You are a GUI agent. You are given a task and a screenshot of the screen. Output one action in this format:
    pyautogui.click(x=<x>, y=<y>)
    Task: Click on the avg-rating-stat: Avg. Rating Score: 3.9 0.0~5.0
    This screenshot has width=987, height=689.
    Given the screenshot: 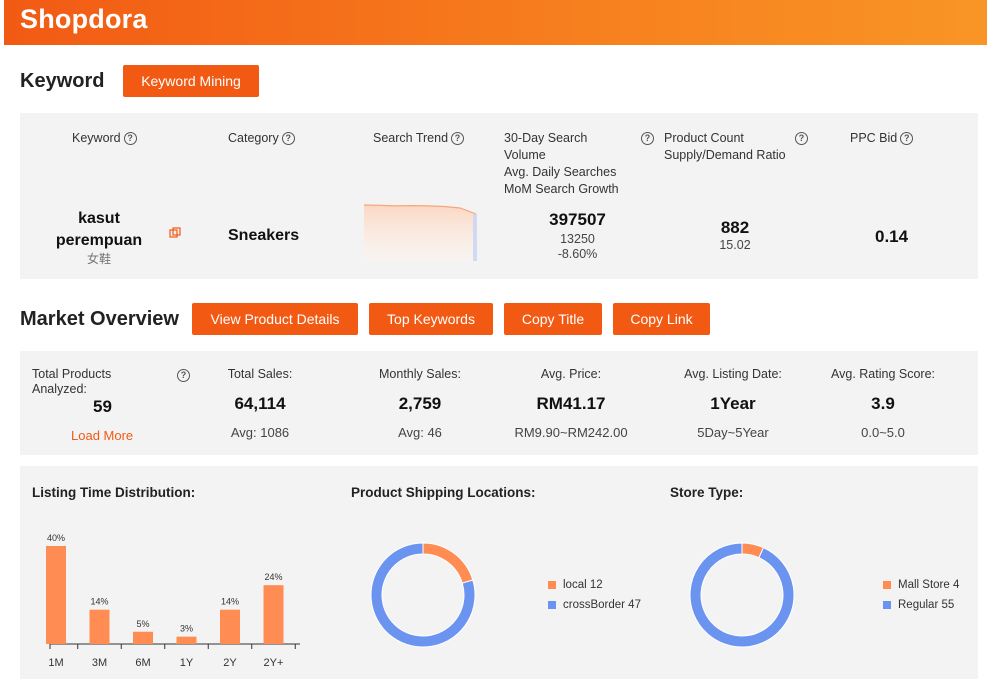 What is the action you would take?
    pyautogui.click(x=883, y=403)
    